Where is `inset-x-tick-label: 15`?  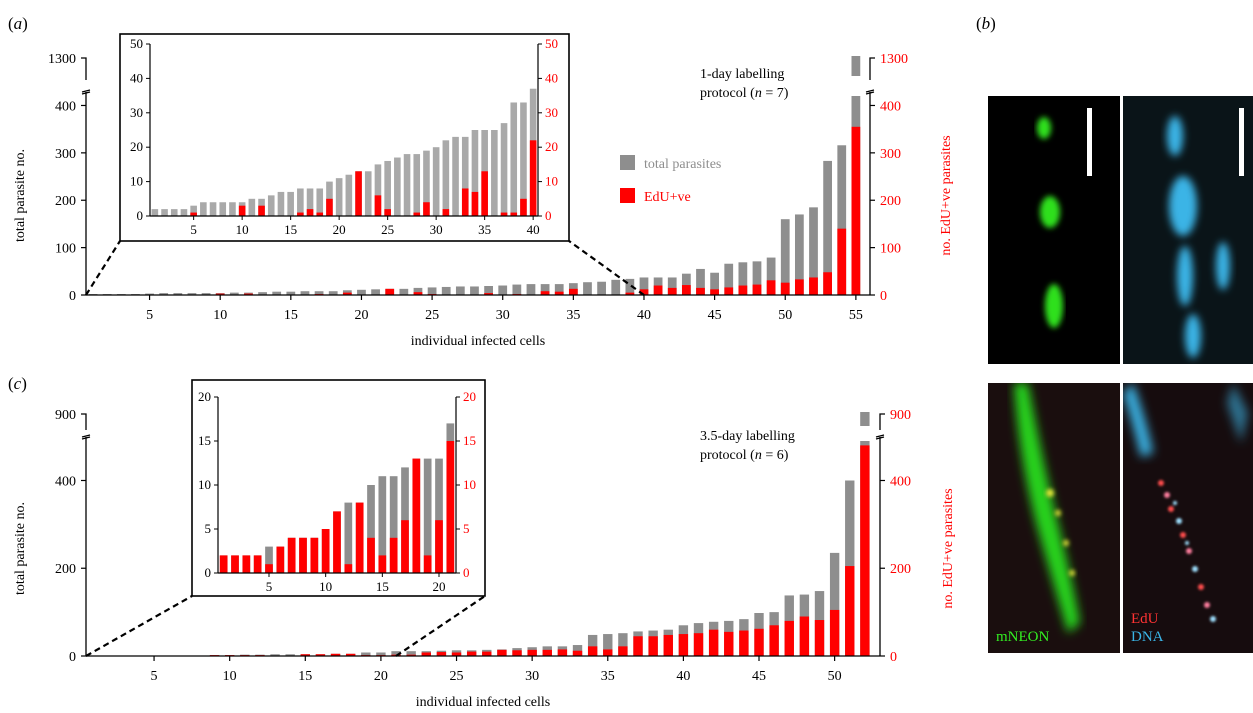
inset-x-tick-label: 15 is located at coordinates (382, 586).